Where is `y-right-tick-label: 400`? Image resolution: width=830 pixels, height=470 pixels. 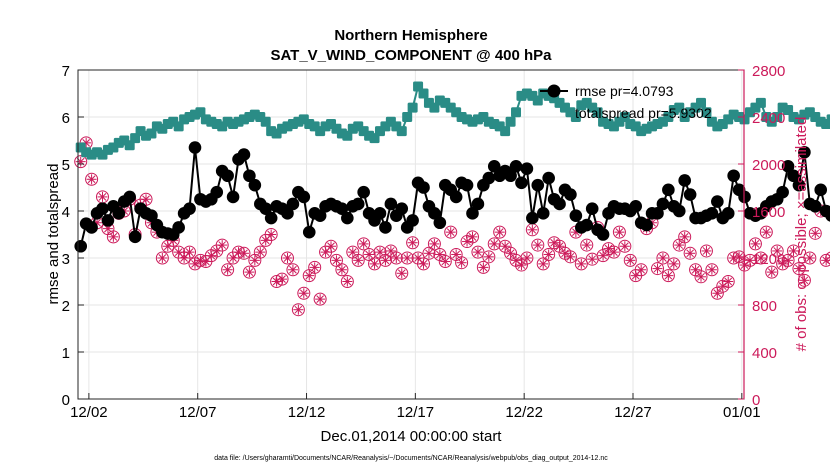 y-right-tick-label: 400 is located at coordinates (764, 353).